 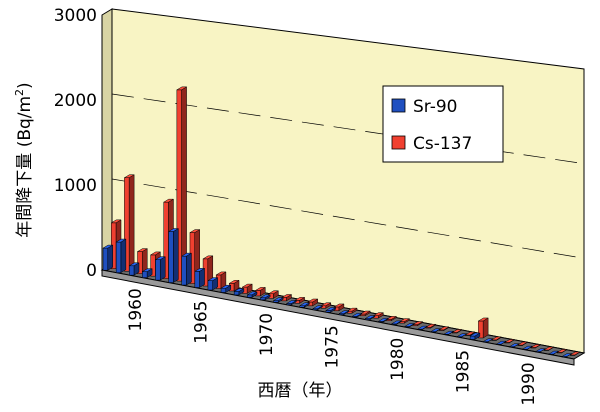 I want to click on bar-cs137-1976, so click(x=352, y=310).